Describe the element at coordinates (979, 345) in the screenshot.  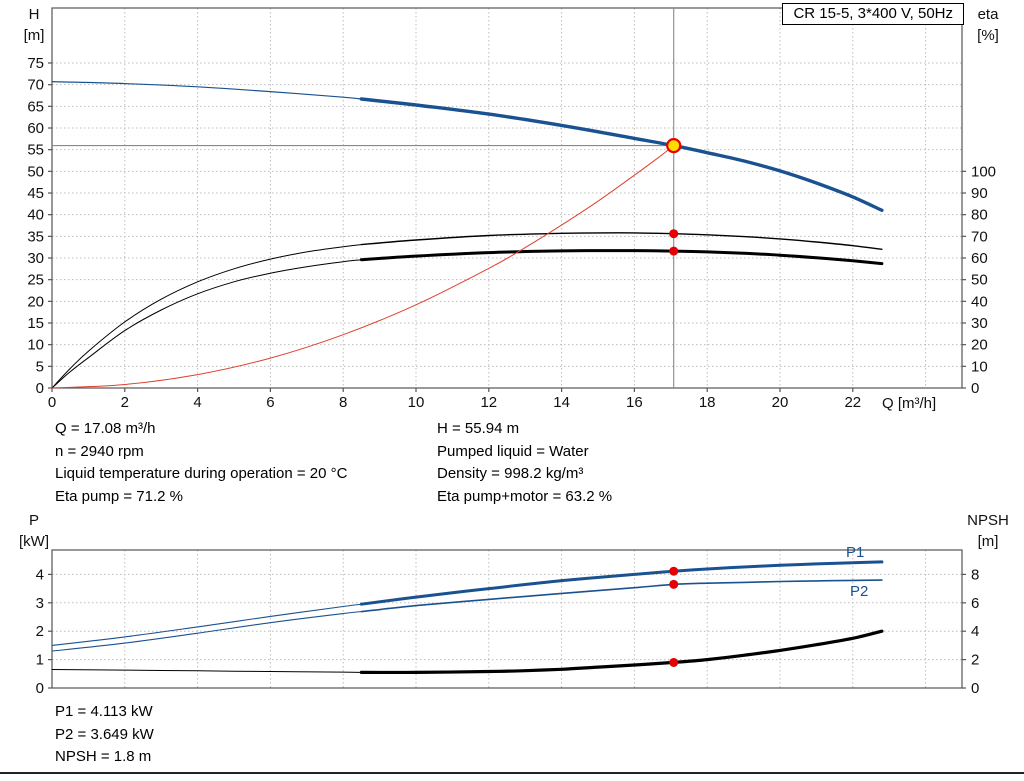
I see `right-tick-label: 20` at that location.